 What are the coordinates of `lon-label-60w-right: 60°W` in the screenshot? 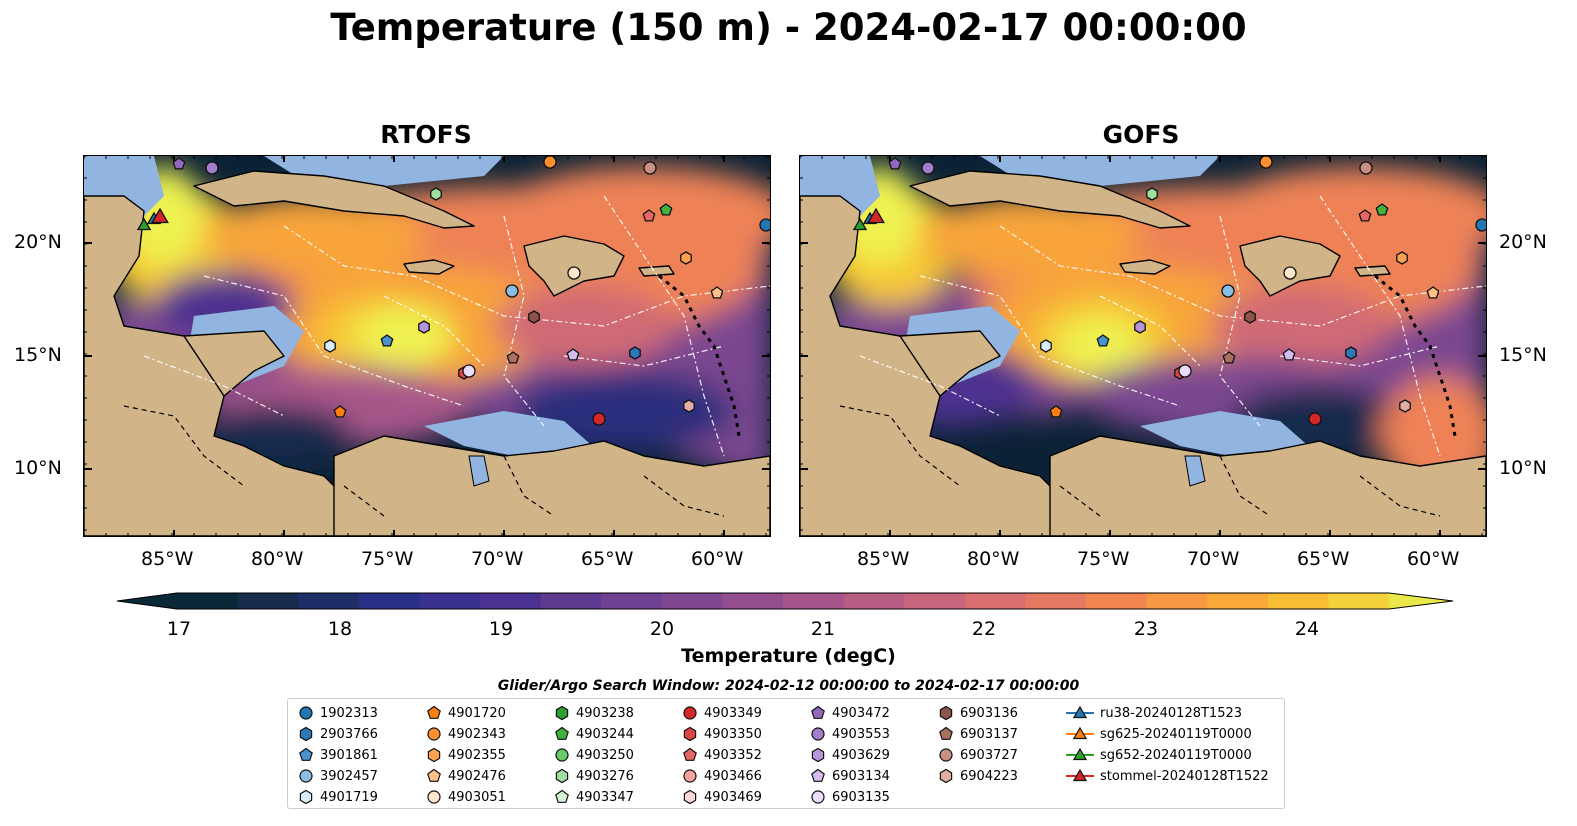 It's located at (1433, 559).